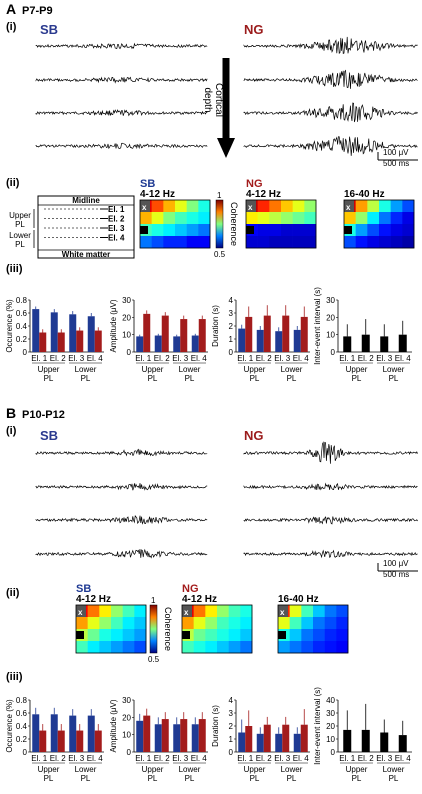 The width and height of the screenshot is (422, 794). I want to click on y-axis-label: Inter-event interval (s), so click(317, 326).